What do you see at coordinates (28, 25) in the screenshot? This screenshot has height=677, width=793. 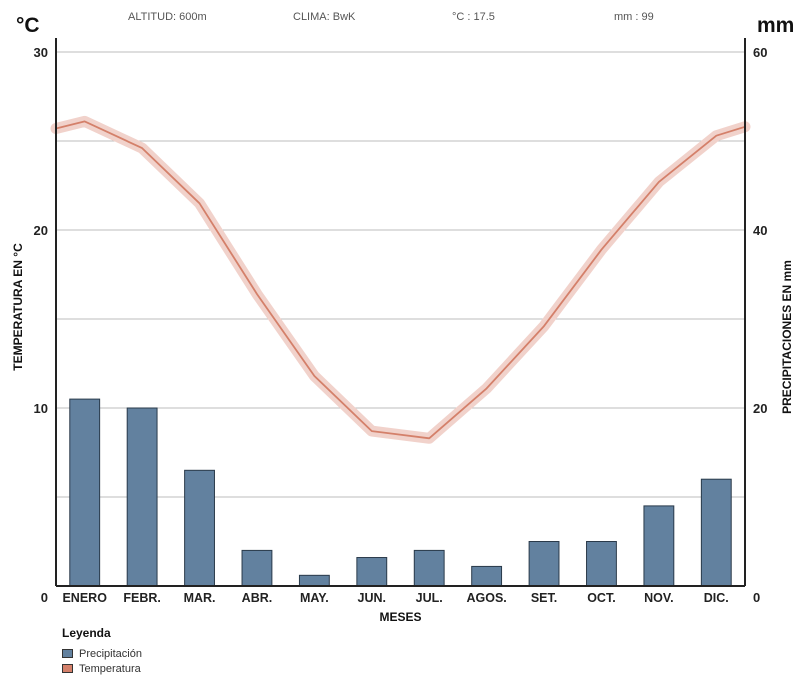 I see `left-unit-label: °C` at bounding box center [28, 25].